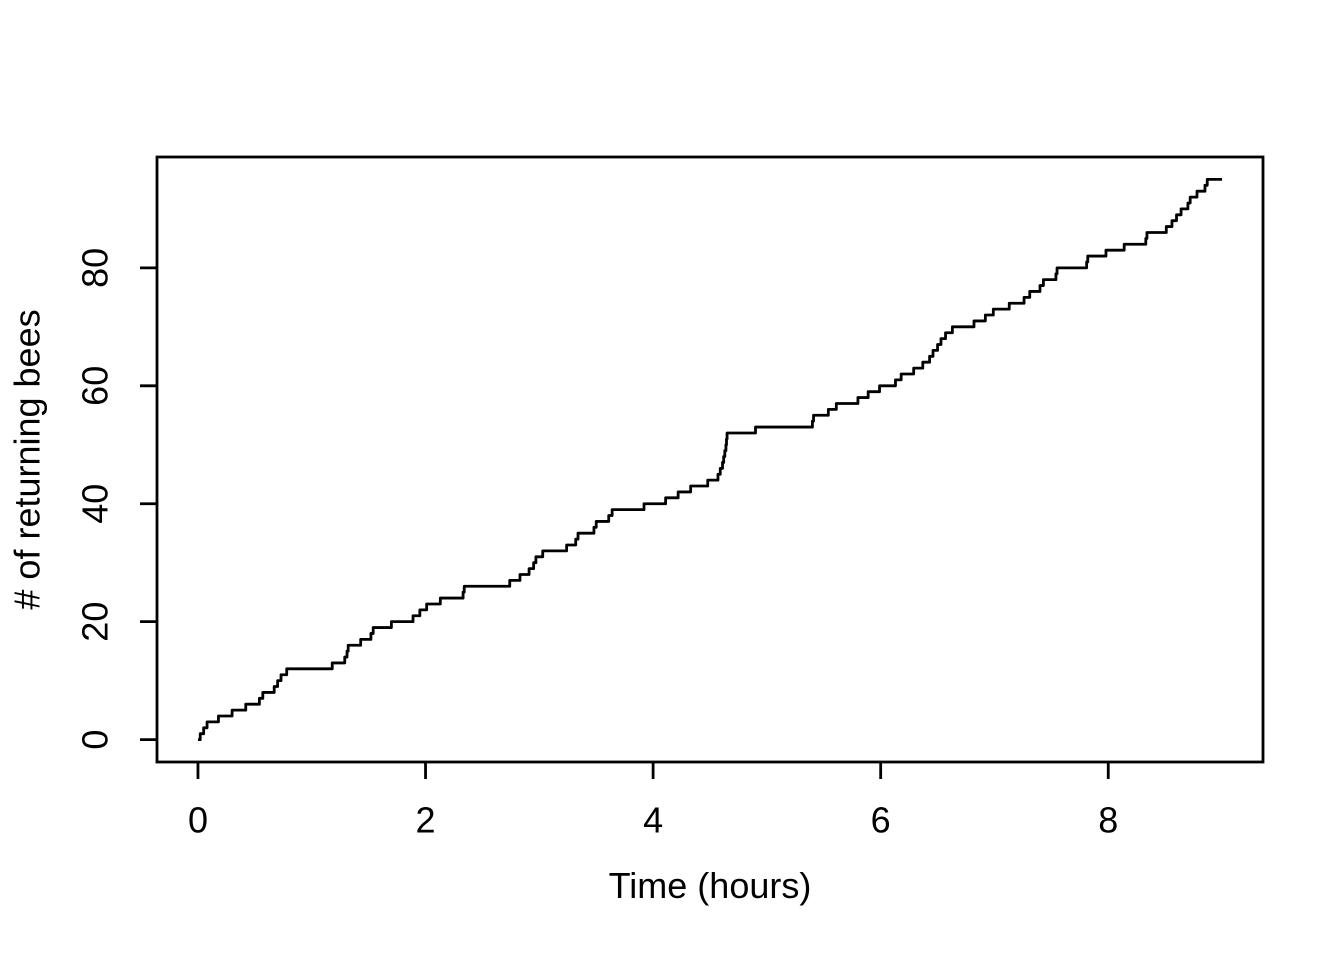 The image size is (1344, 960). I want to click on y-axis: 0 20 40 60 80, so click(116, 499).